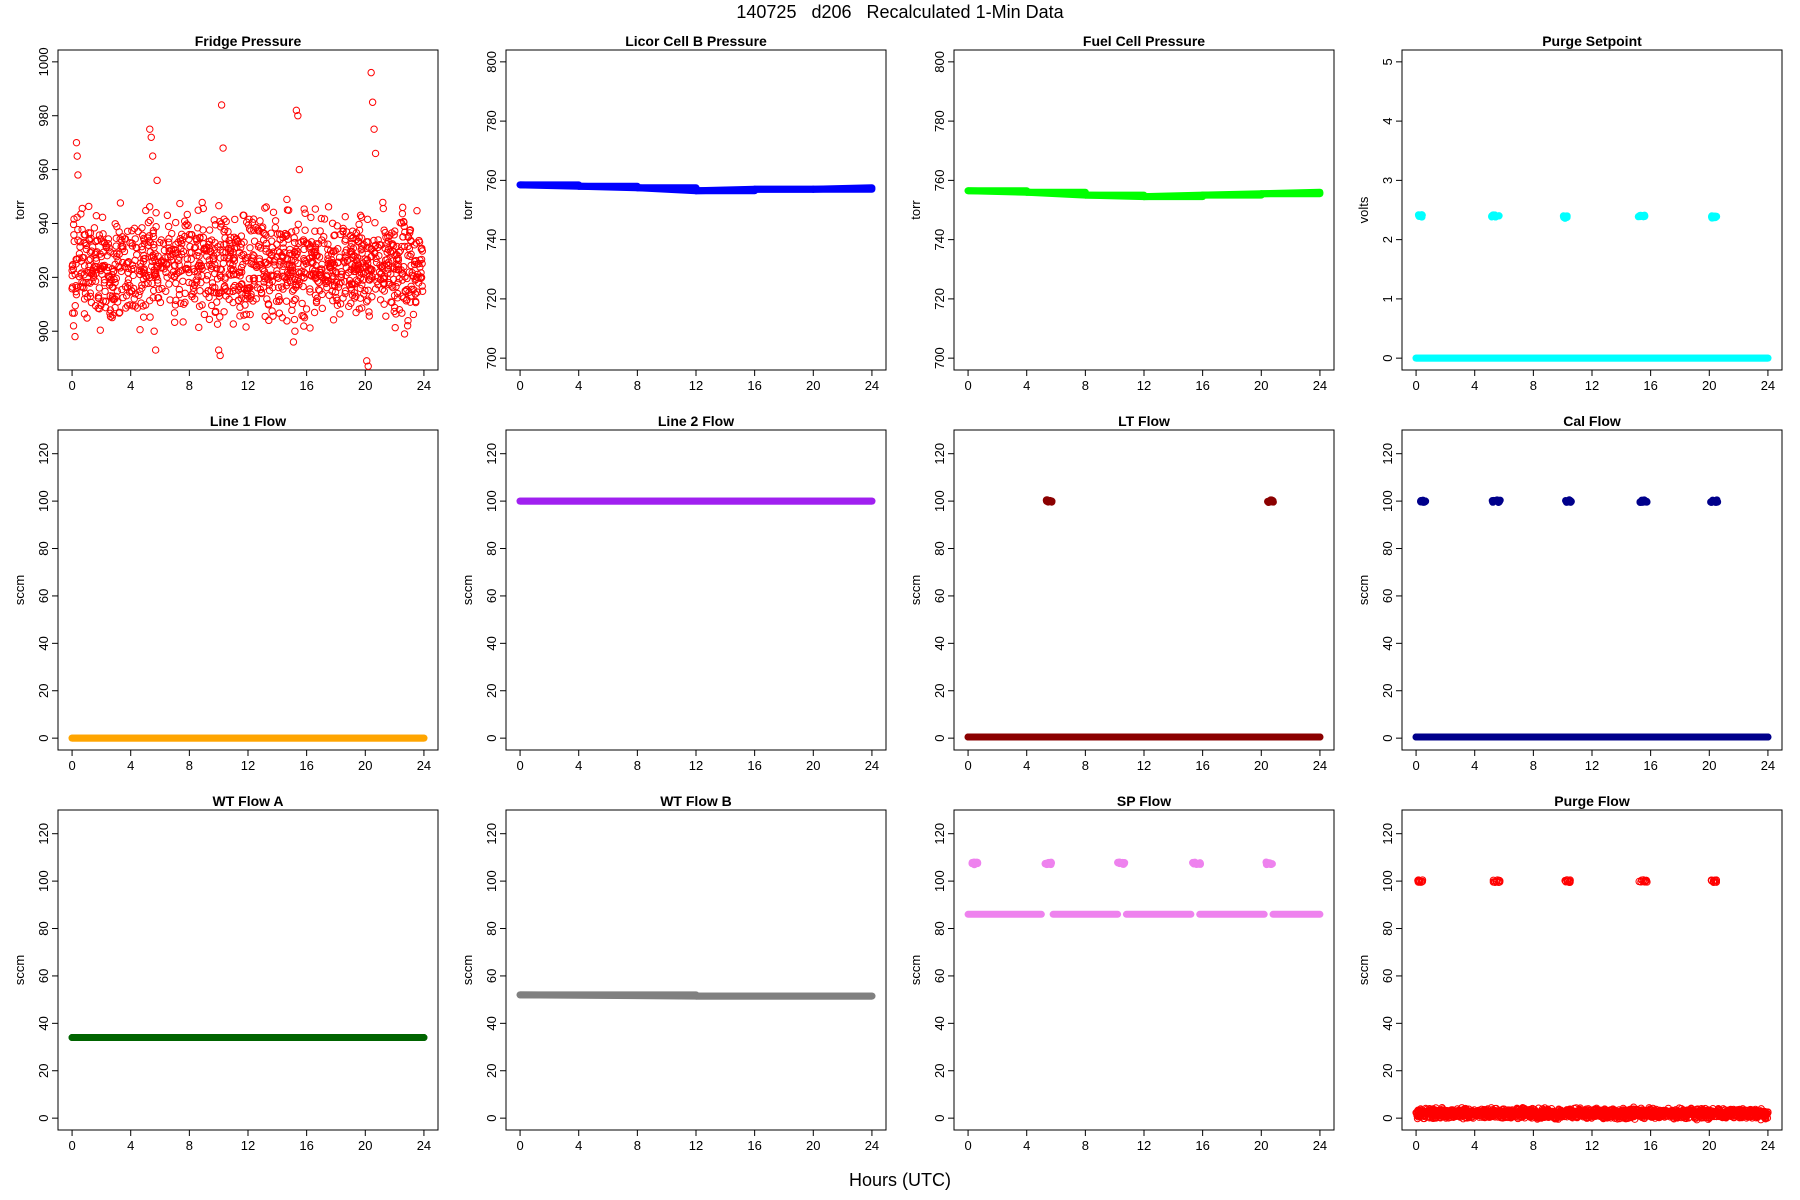 The height and width of the screenshot is (1200, 1800). I want to click on y-tick-label: 1000, so click(43, 61).